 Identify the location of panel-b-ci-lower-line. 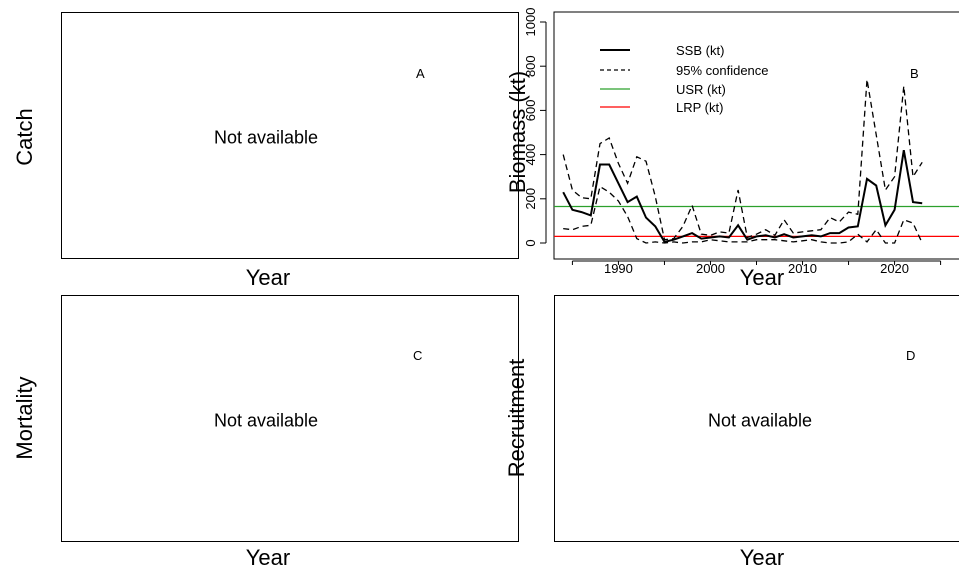
(743, 214).